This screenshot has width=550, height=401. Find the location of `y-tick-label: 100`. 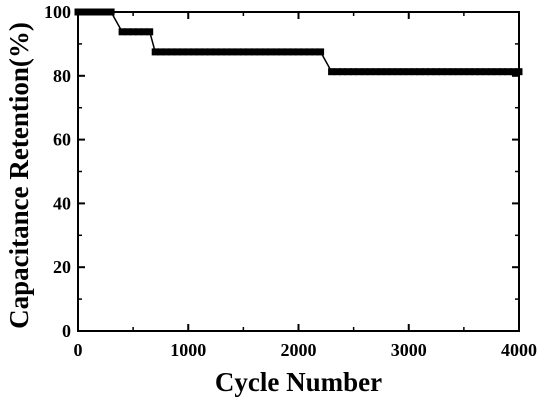

y-tick-label: 100 is located at coordinates (57, 12).